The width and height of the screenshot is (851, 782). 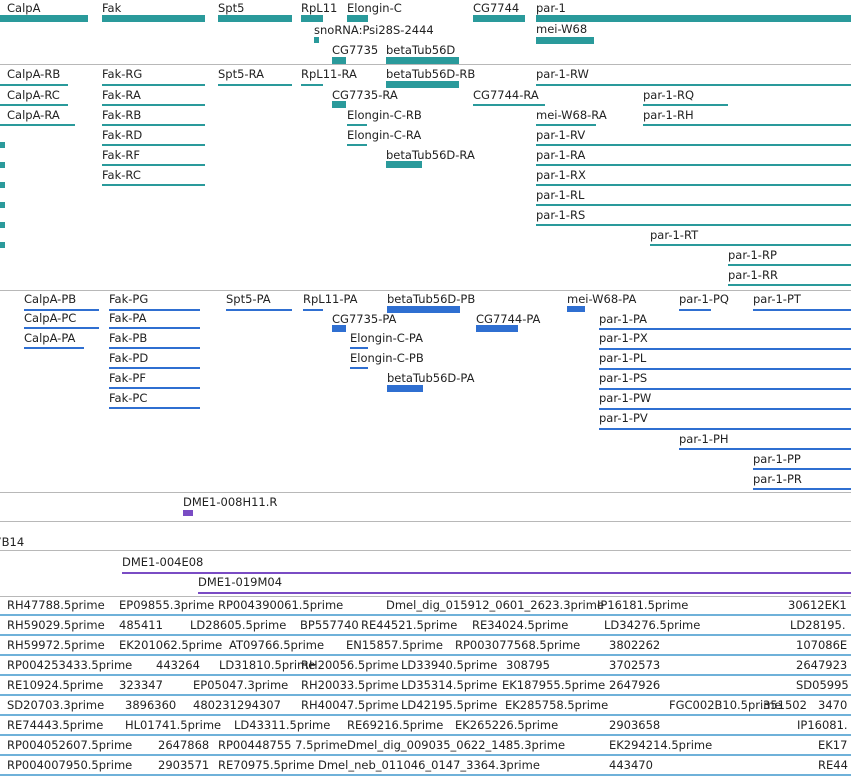 What do you see at coordinates (623, 319) in the screenshot?
I see `protein-label: par-1-PA` at bounding box center [623, 319].